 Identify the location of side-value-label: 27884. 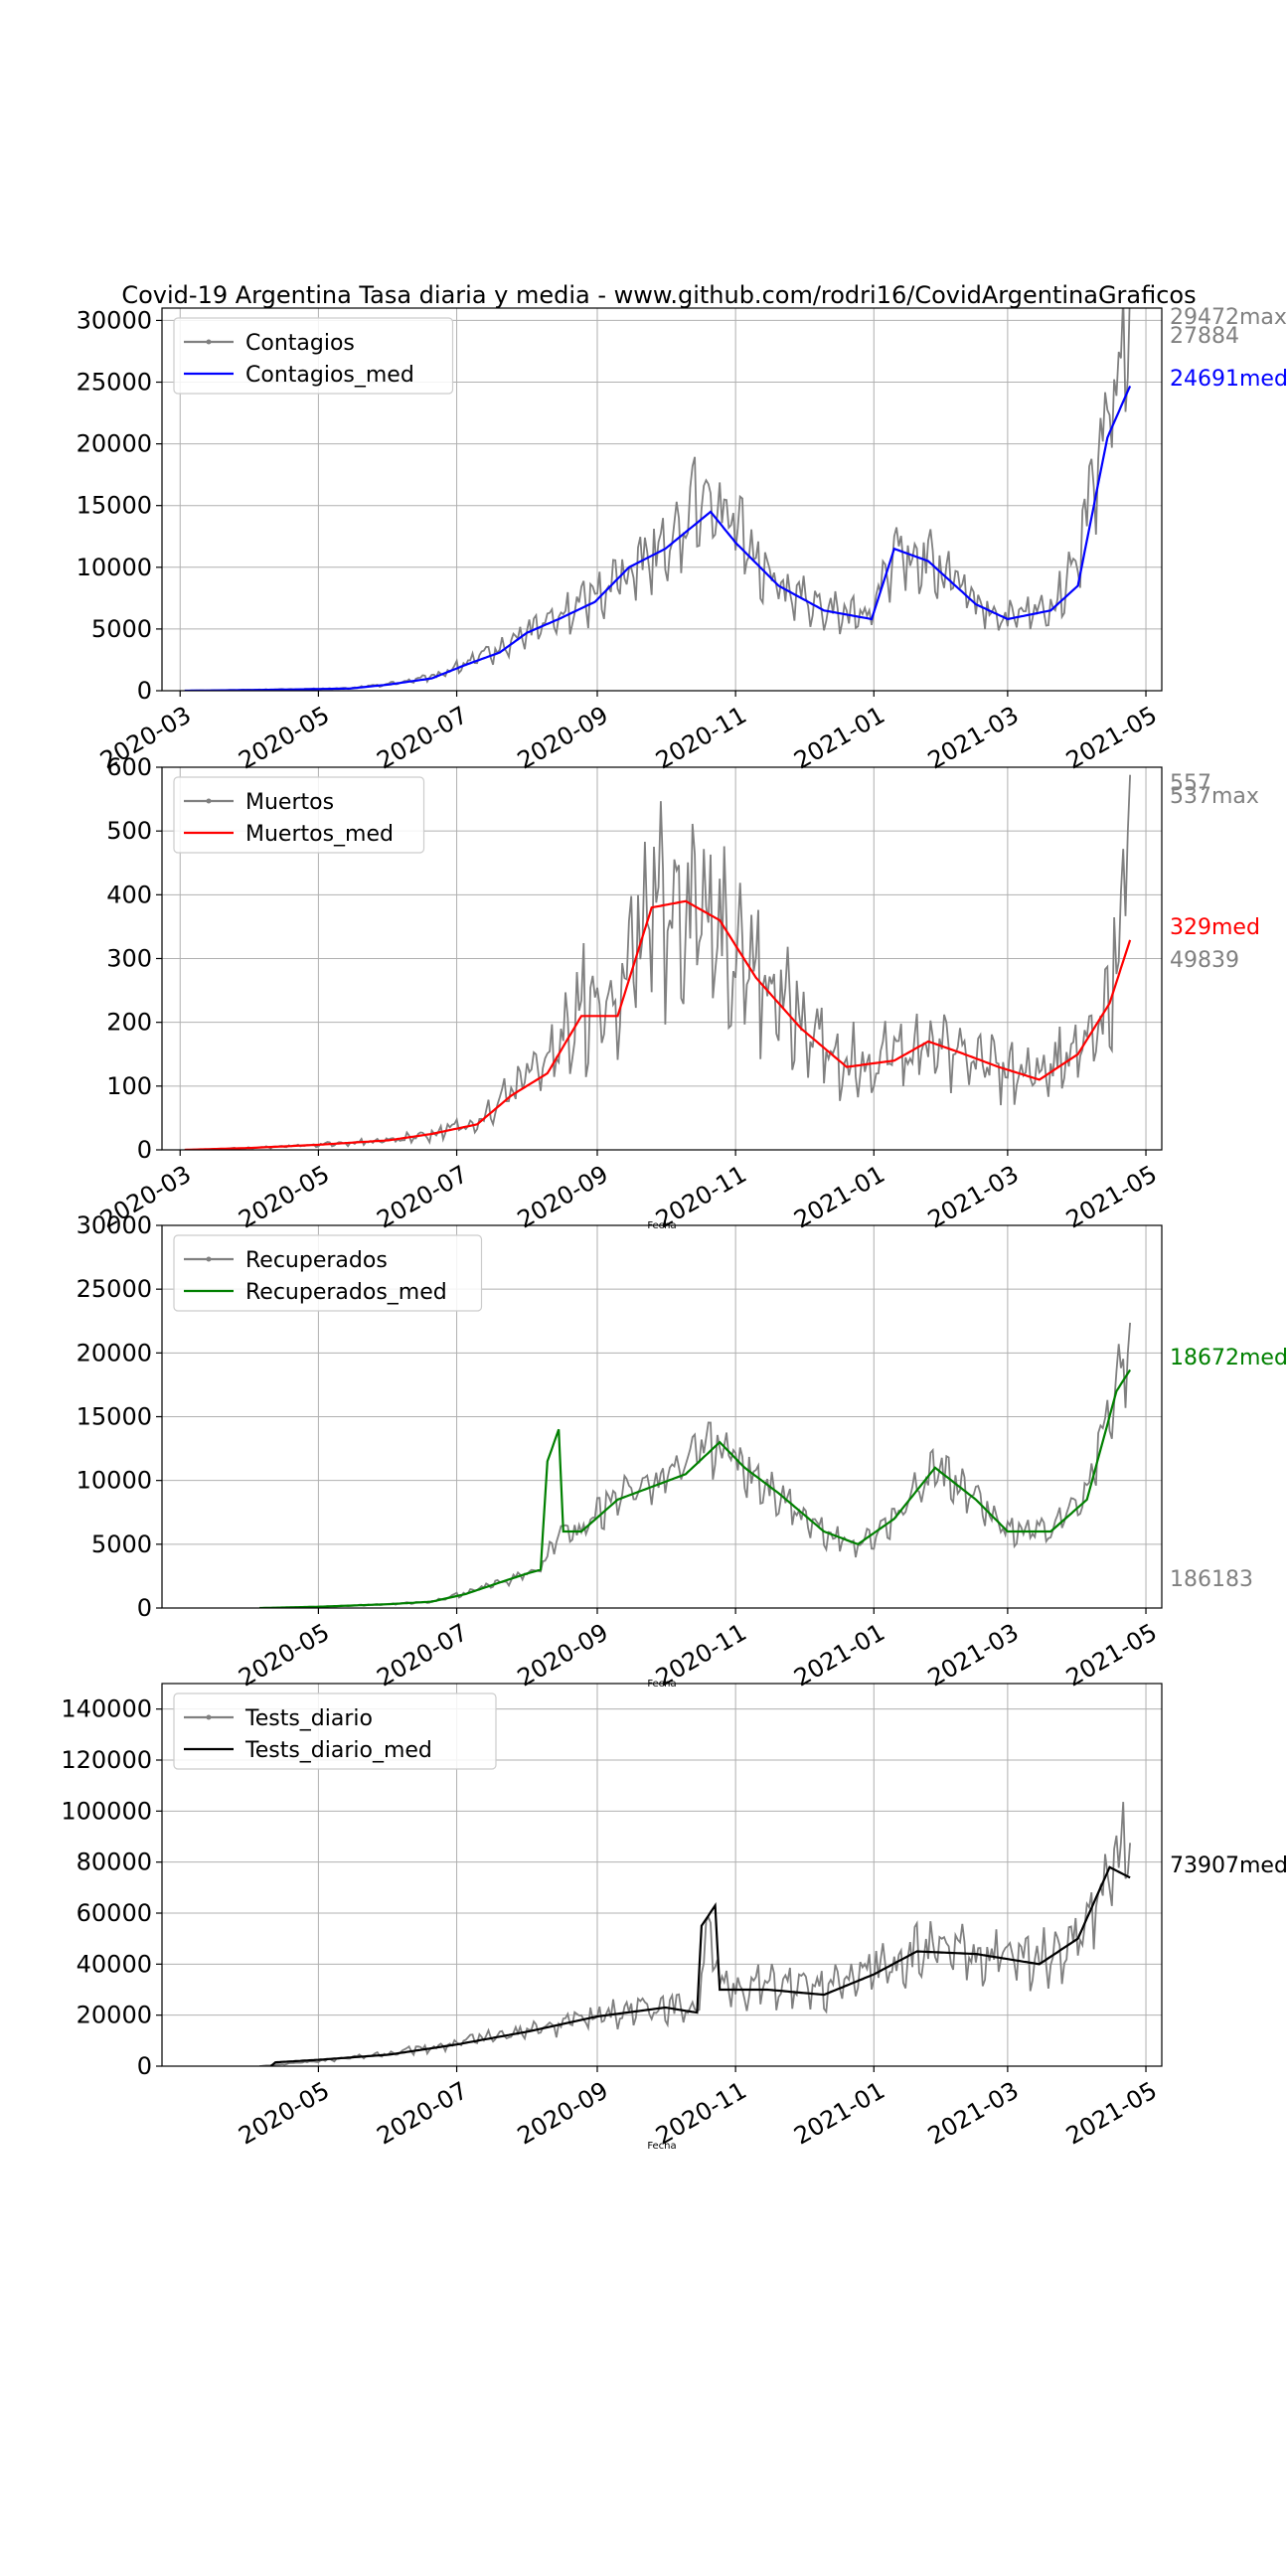
(1204, 336).